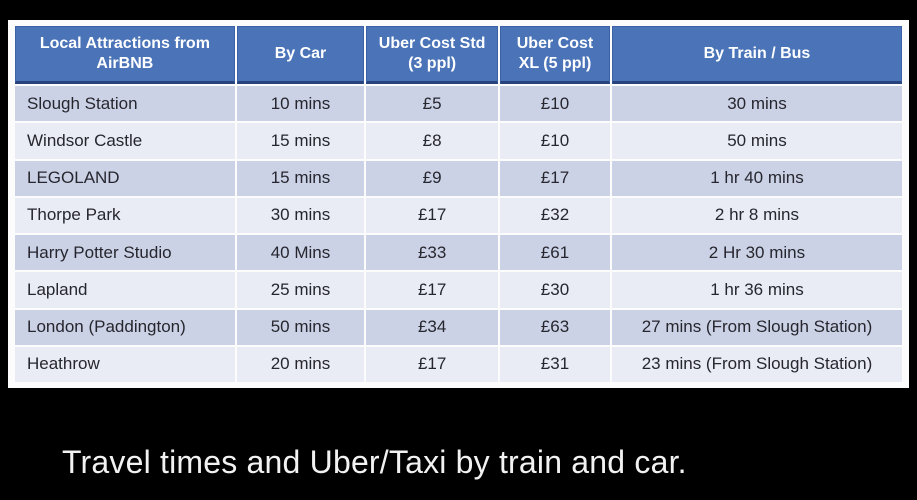  What do you see at coordinates (125, 290) in the screenshot?
I see `cell-attraction: Lapland` at bounding box center [125, 290].